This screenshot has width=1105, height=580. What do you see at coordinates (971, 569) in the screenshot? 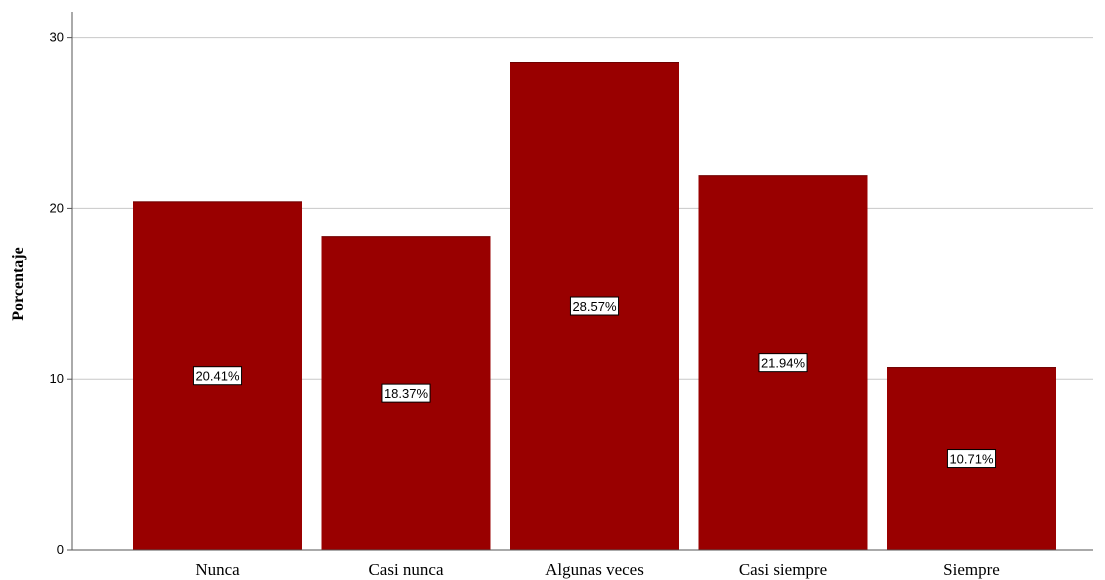
I see `x-tick-label: Siempre` at bounding box center [971, 569].